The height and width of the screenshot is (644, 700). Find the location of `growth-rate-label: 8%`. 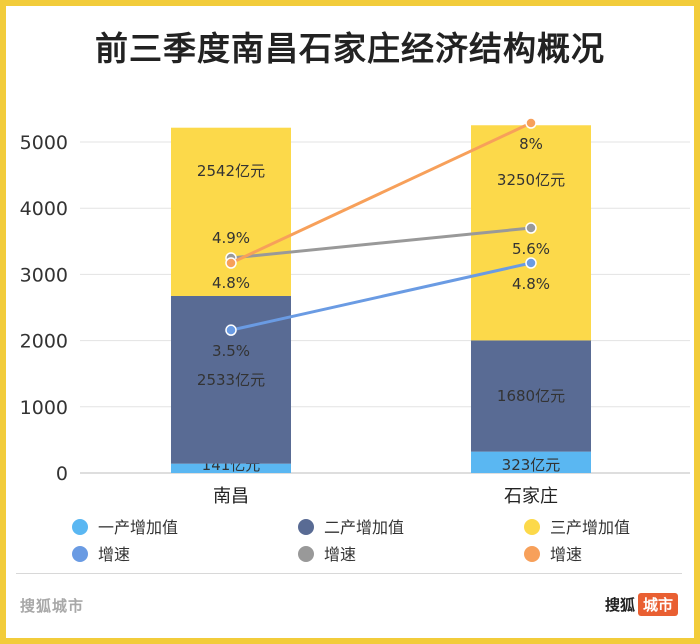

growth-rate-label: 8% is located at coordinates (531, 144).